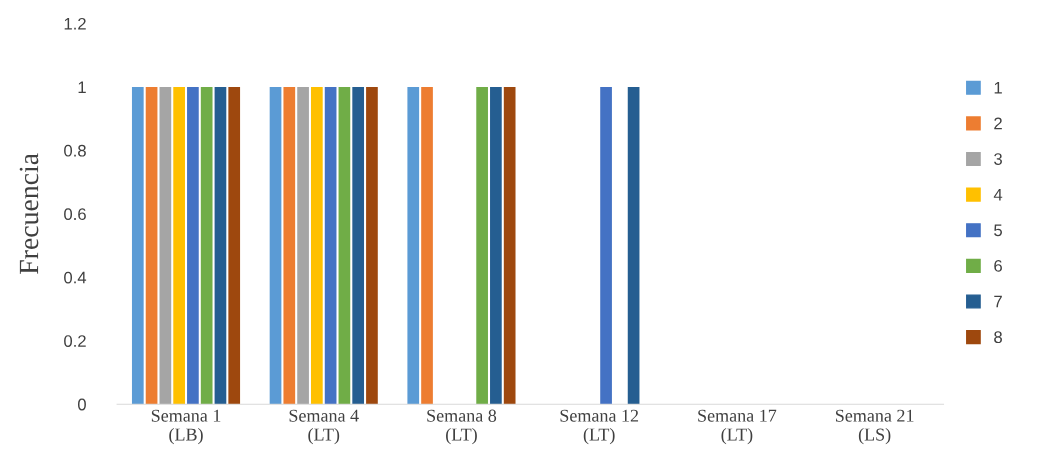 The width and height of the screenshot is (1046, 470). I want to click on x-tick-label: Semana 17 (LT), so click(737, 427).